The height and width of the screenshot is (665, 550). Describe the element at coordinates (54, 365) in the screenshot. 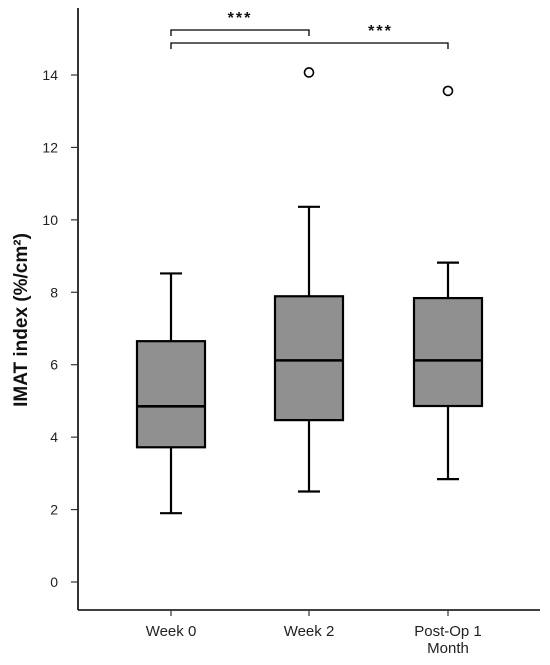

I see `y-tick-label: 6` at that location.